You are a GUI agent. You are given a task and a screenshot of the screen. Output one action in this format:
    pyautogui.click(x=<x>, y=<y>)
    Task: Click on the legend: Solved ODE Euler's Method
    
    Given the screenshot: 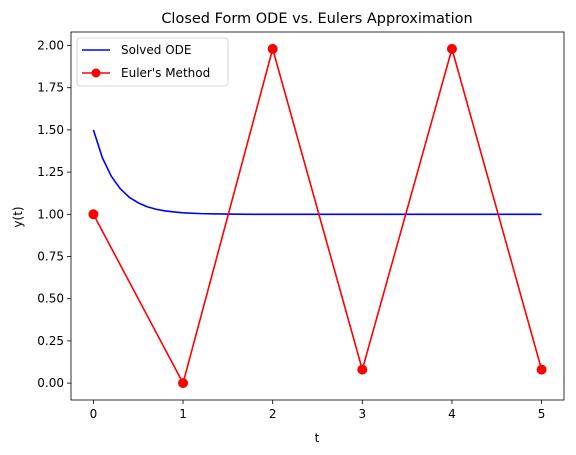 What is the action you would take?
    pyautogui.click(x=152, y=62)
    